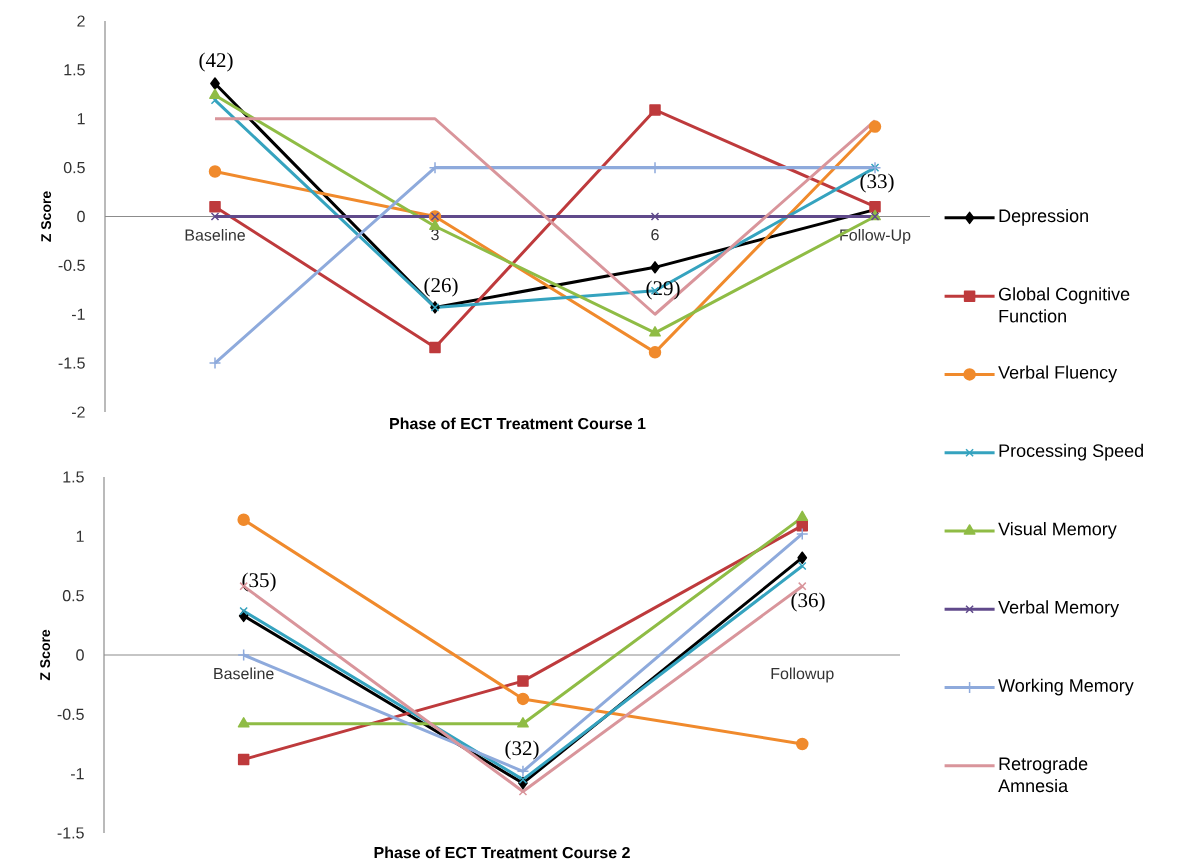 This screenshot has width=1195, height=863. Describe the element at coordinates (663, 290) in the screenshot. I see `annotation: (29)` at that location.